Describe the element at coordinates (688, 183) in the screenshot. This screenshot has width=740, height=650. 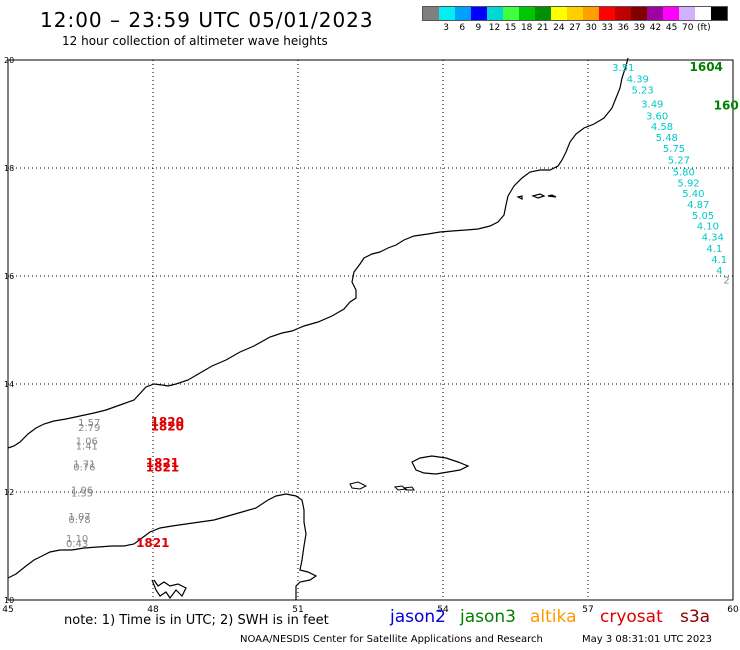
I see `wave-height-value: 5.92` at that location.